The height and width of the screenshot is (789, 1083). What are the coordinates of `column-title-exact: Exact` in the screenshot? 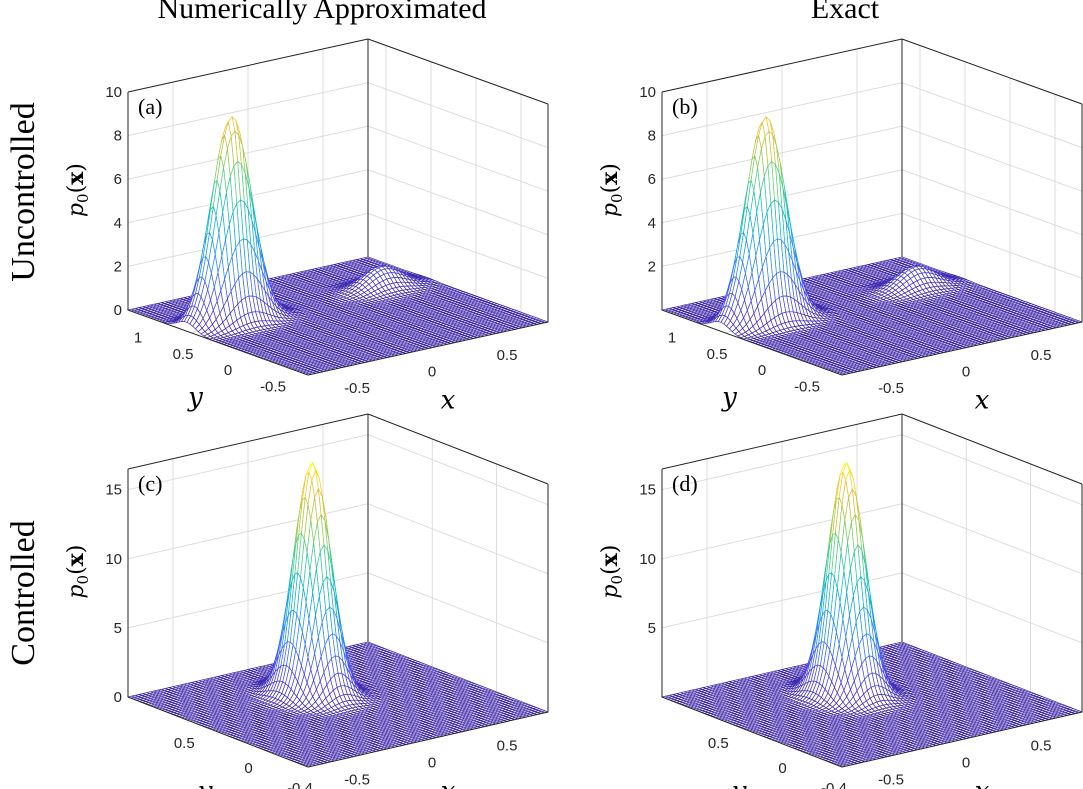 It's located at (845, 12).